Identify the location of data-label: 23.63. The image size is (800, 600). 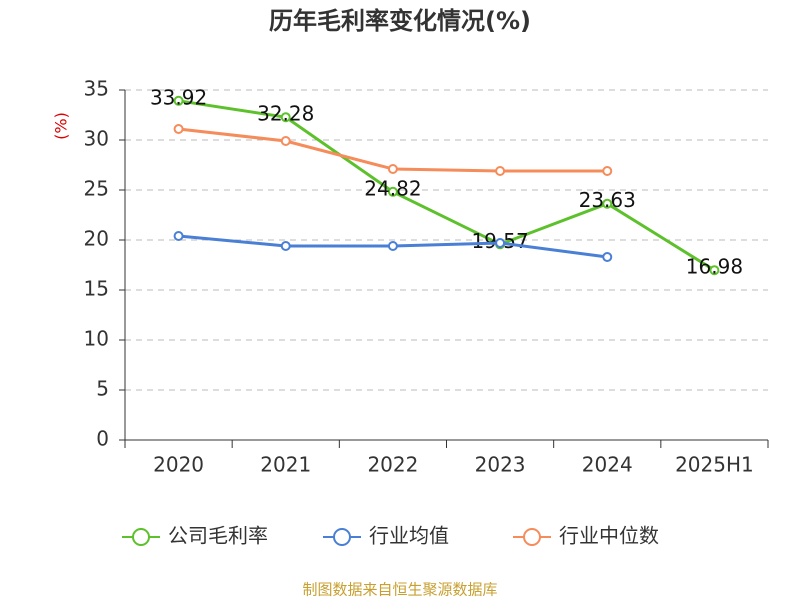
(607, 200).